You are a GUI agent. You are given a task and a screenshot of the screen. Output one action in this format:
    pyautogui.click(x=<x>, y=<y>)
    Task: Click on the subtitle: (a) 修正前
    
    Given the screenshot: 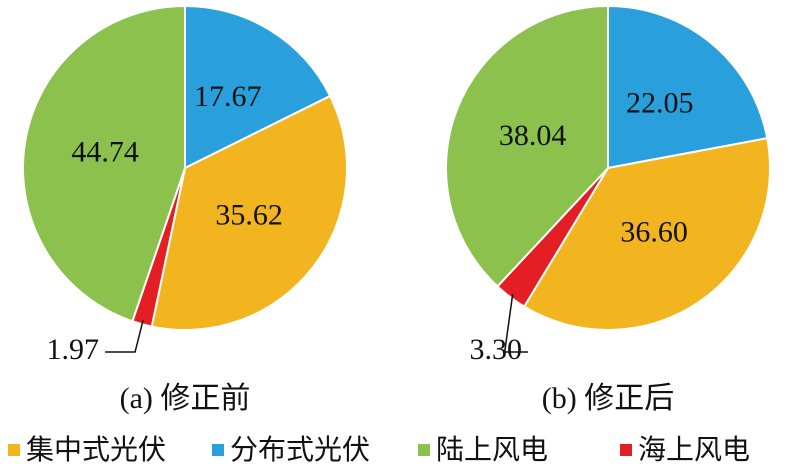 What is the action you would take?
    pyautogui.click(x=185, y=398)
    